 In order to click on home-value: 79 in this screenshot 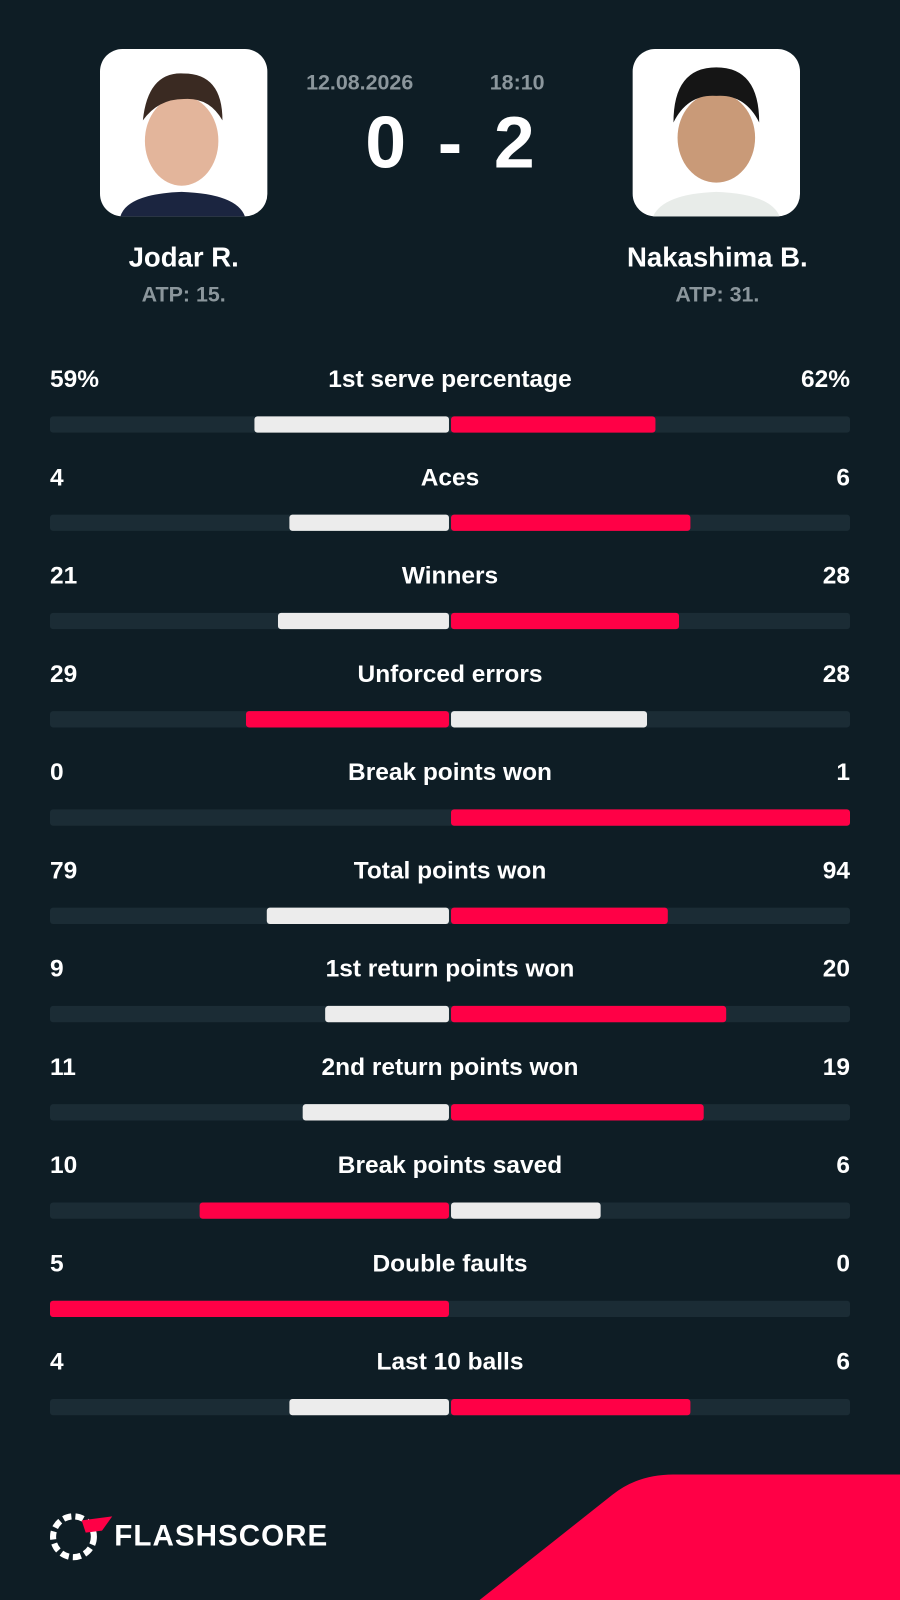, I will do `click(63, 870)`.